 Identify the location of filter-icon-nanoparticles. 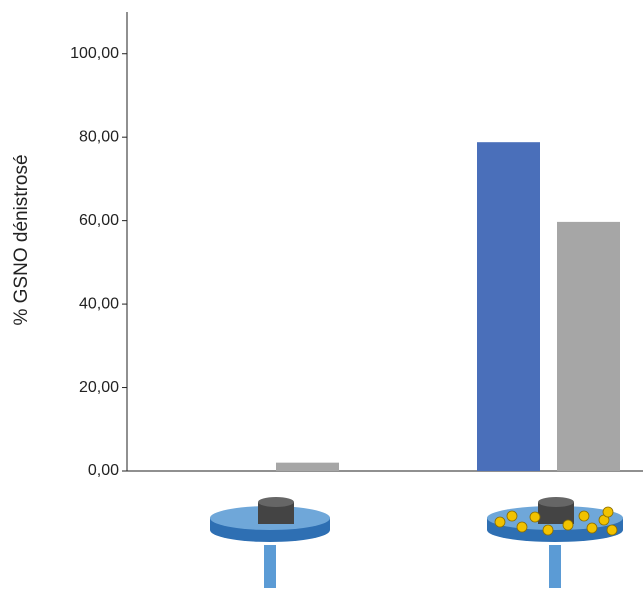
(555, 542).